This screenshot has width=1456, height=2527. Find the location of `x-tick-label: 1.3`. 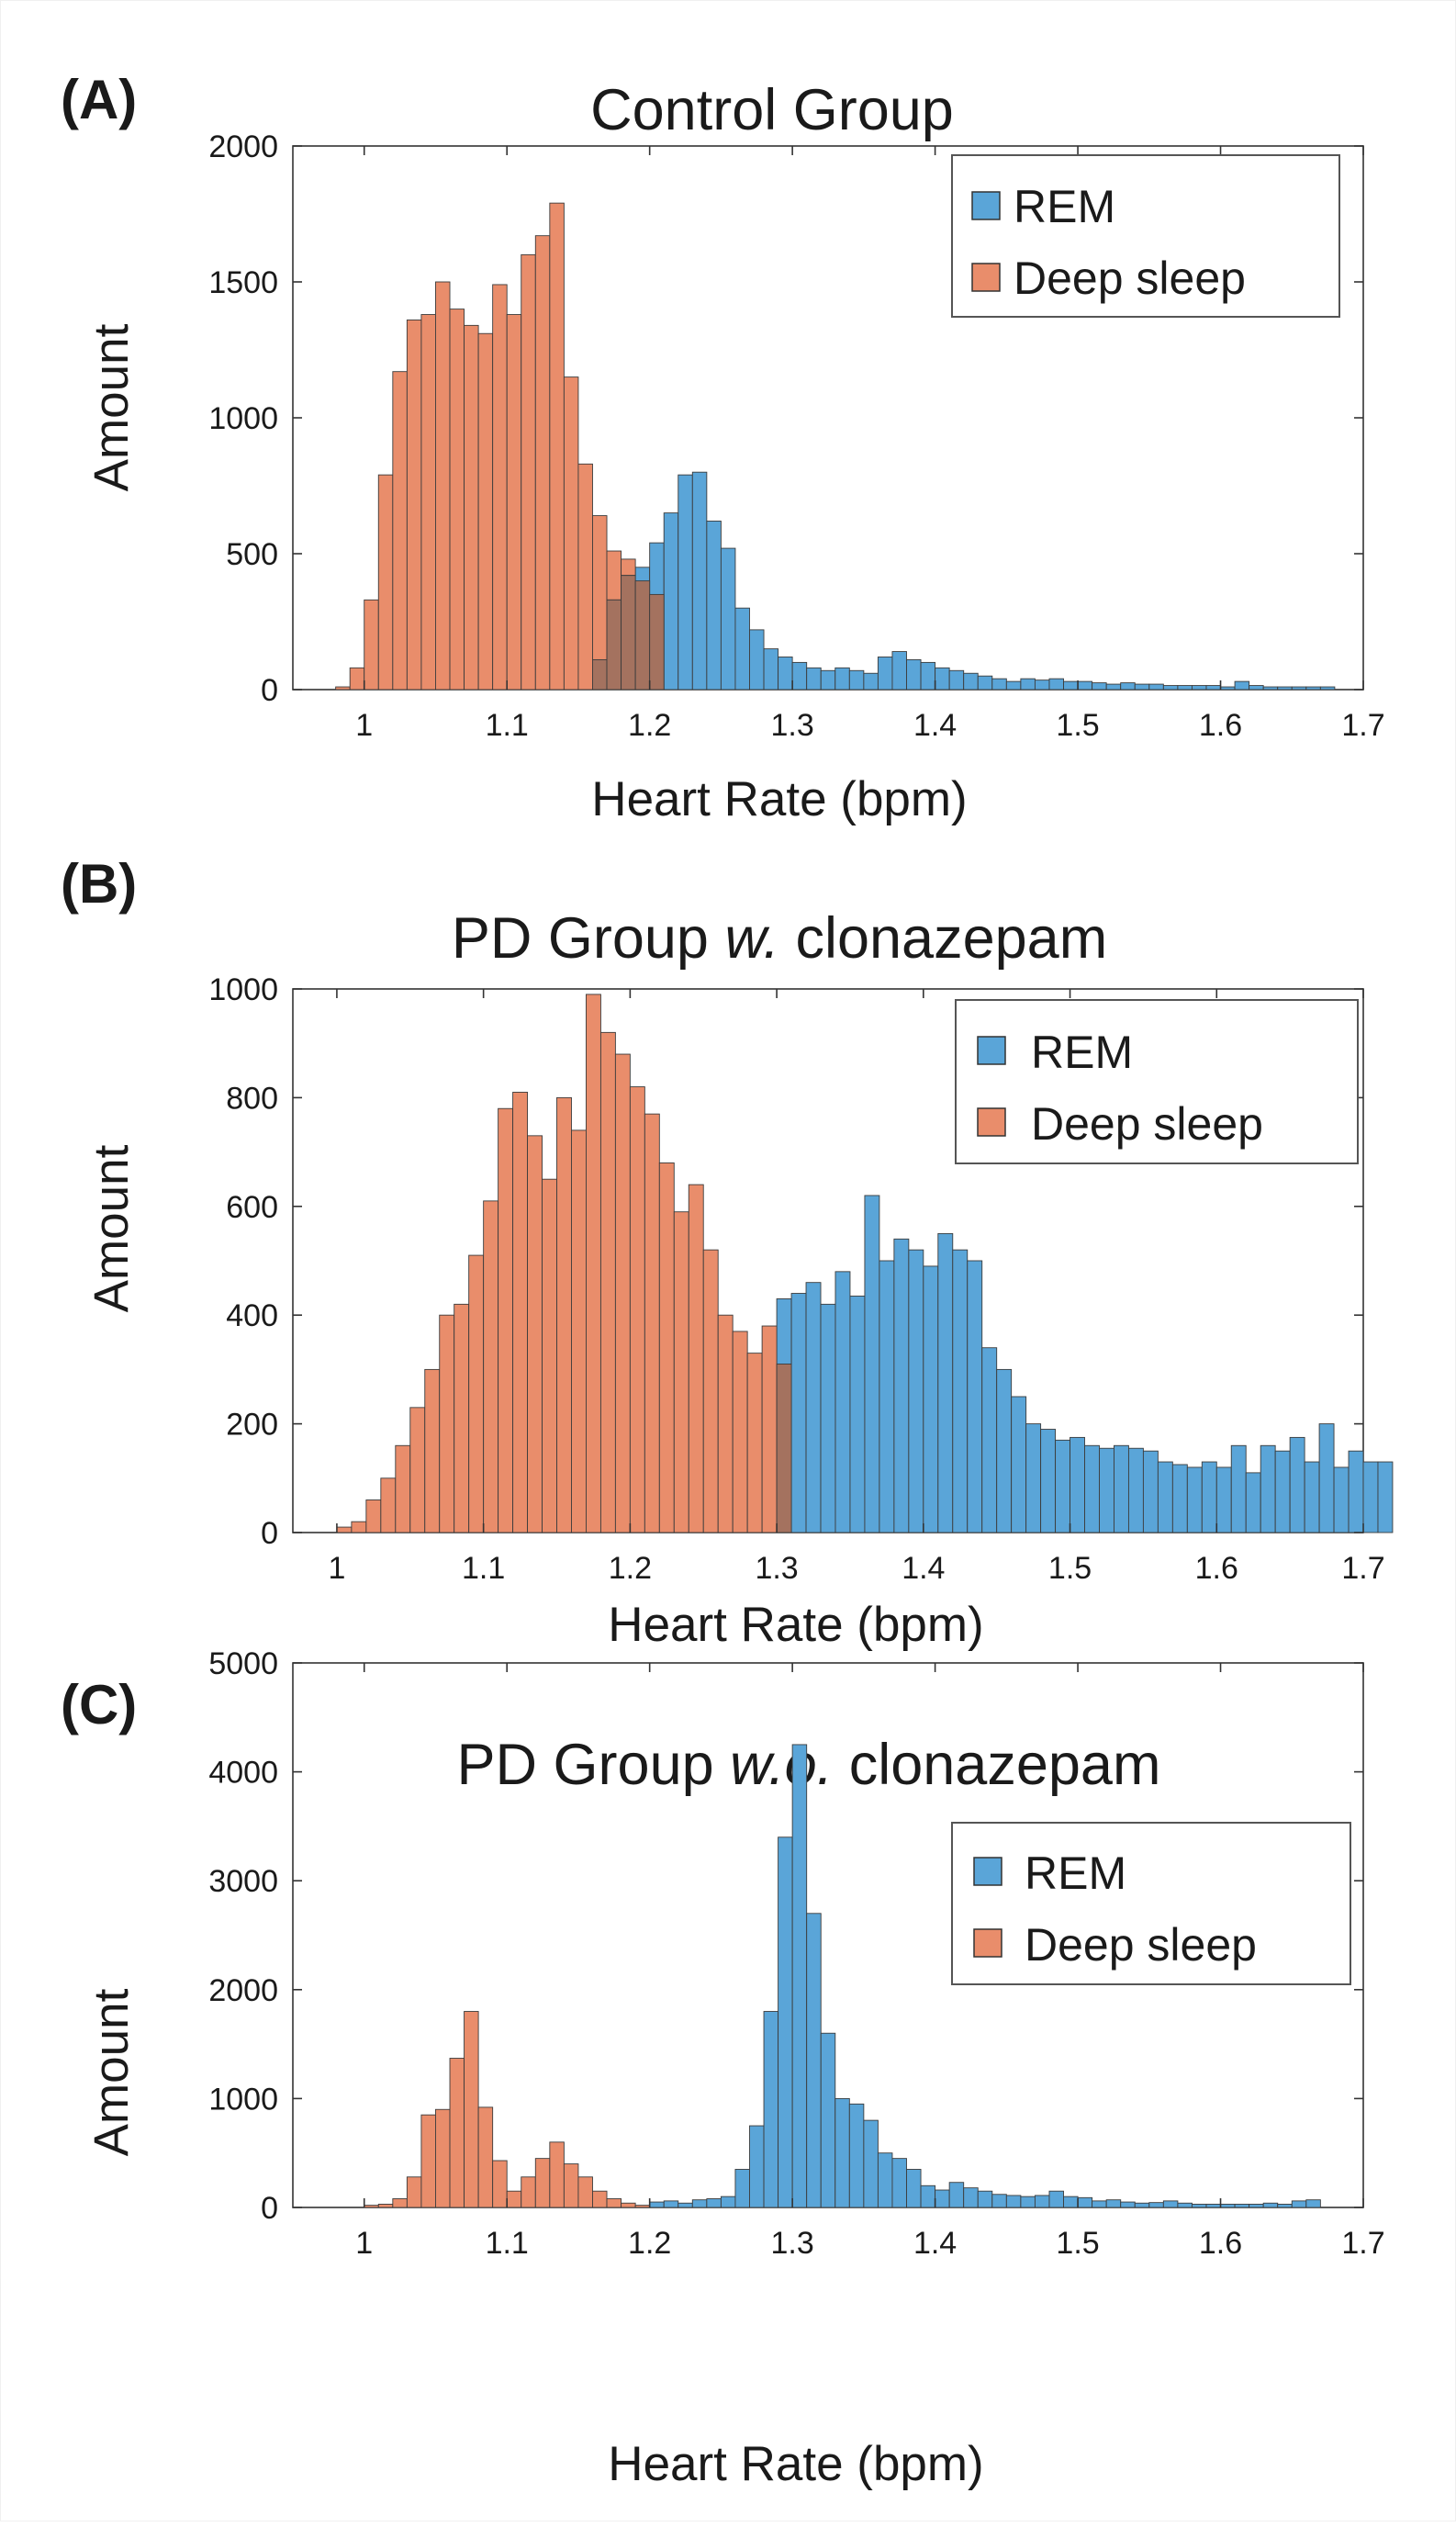

x-tick-label: 1.3 is located at coordinates (792, 2243).